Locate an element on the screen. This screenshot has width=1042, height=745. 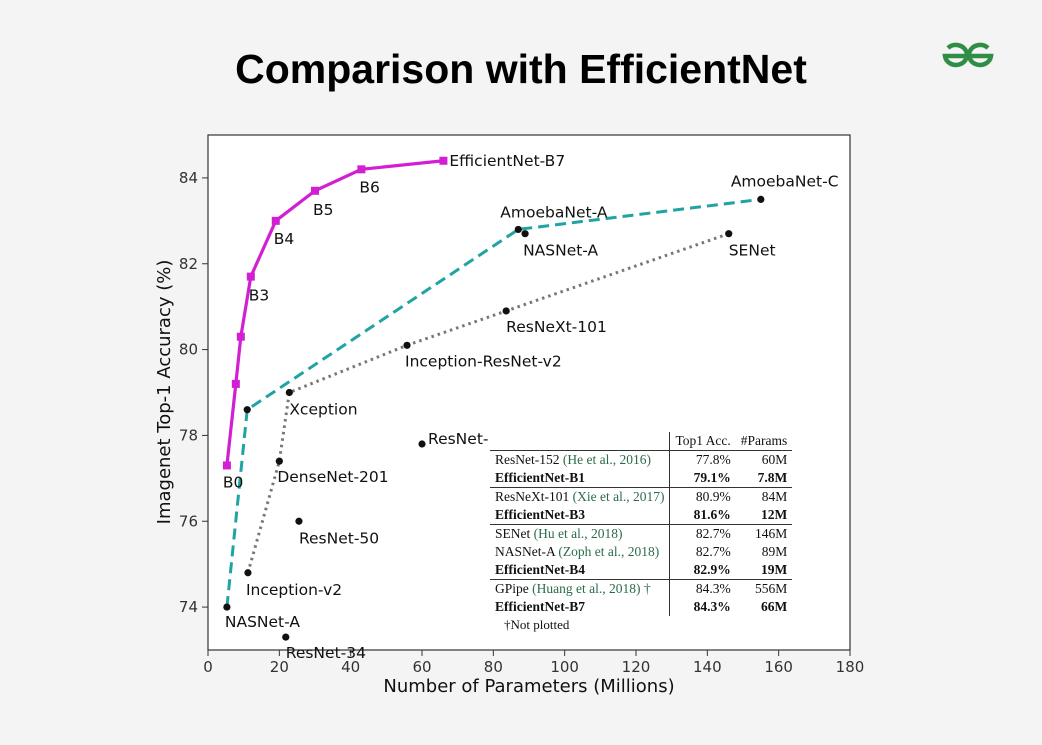
table-cell-citation: (Xie et al., 2017) is located at coordinates (618, 496).